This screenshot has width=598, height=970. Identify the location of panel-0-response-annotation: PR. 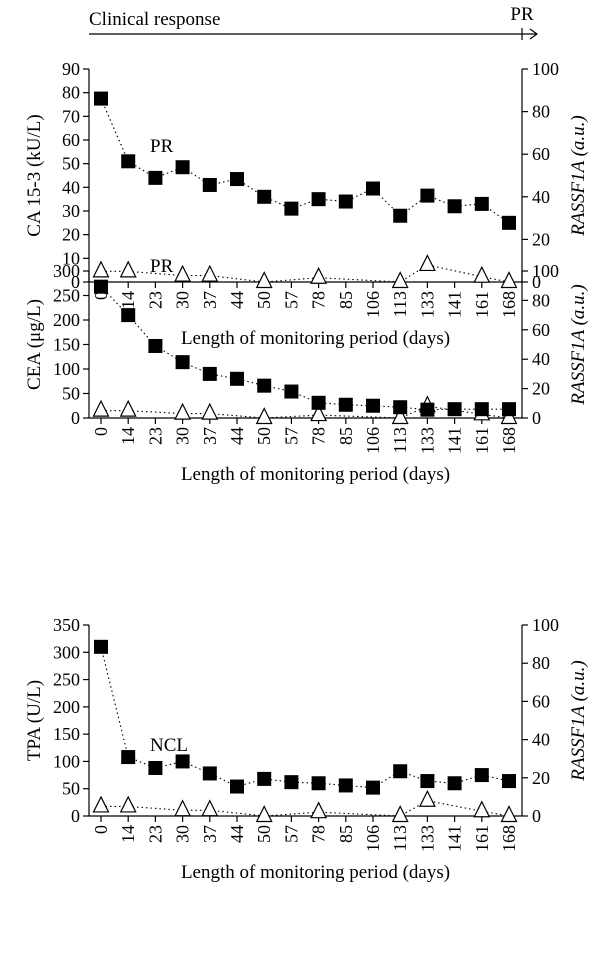
(162, 146).